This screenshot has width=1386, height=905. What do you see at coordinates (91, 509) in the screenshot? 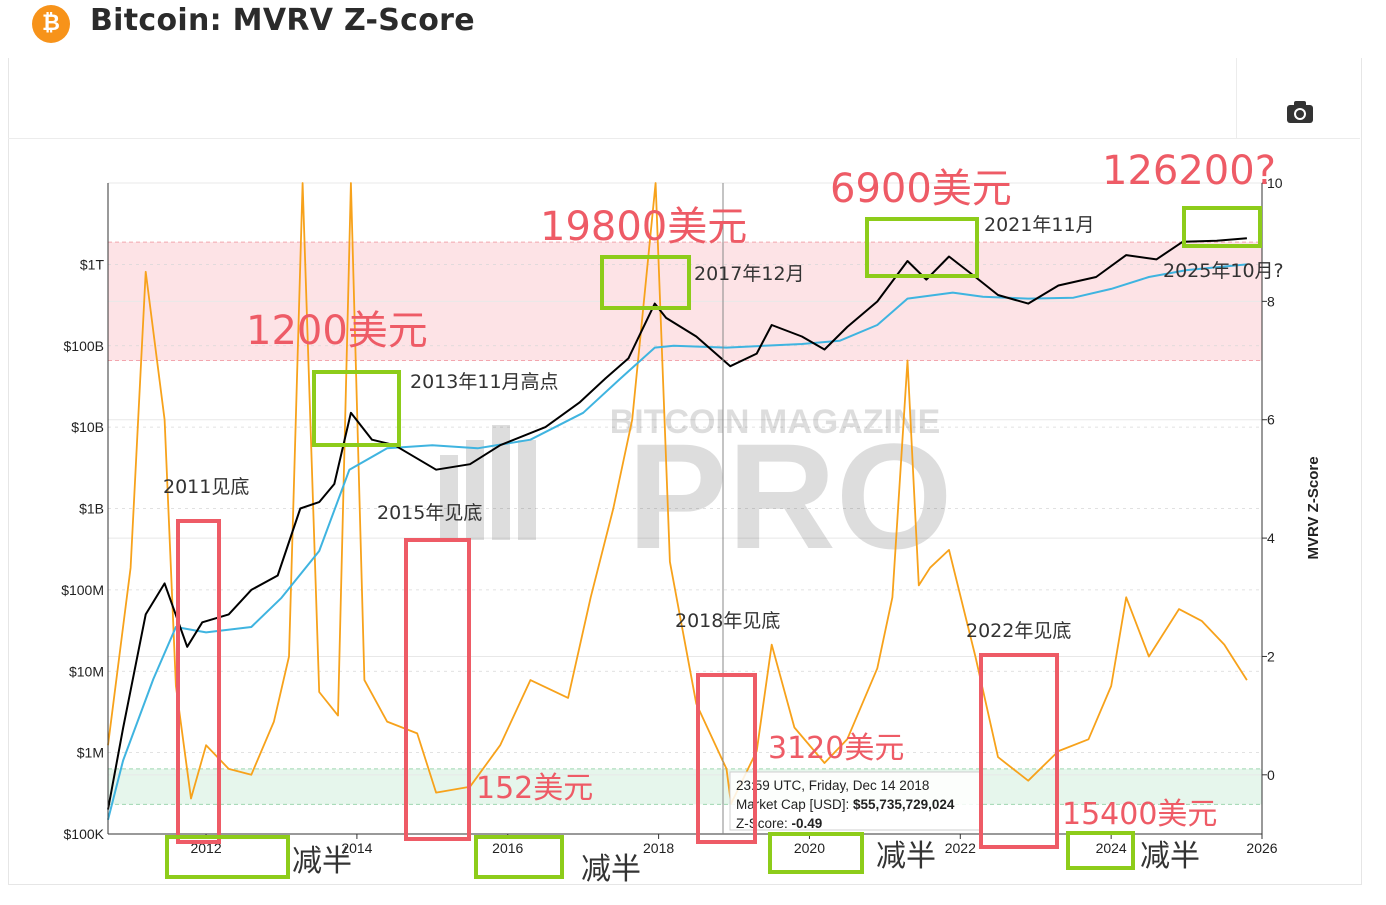
I see `y-left-tick-label: $1B` at bounding box center [91, 509].